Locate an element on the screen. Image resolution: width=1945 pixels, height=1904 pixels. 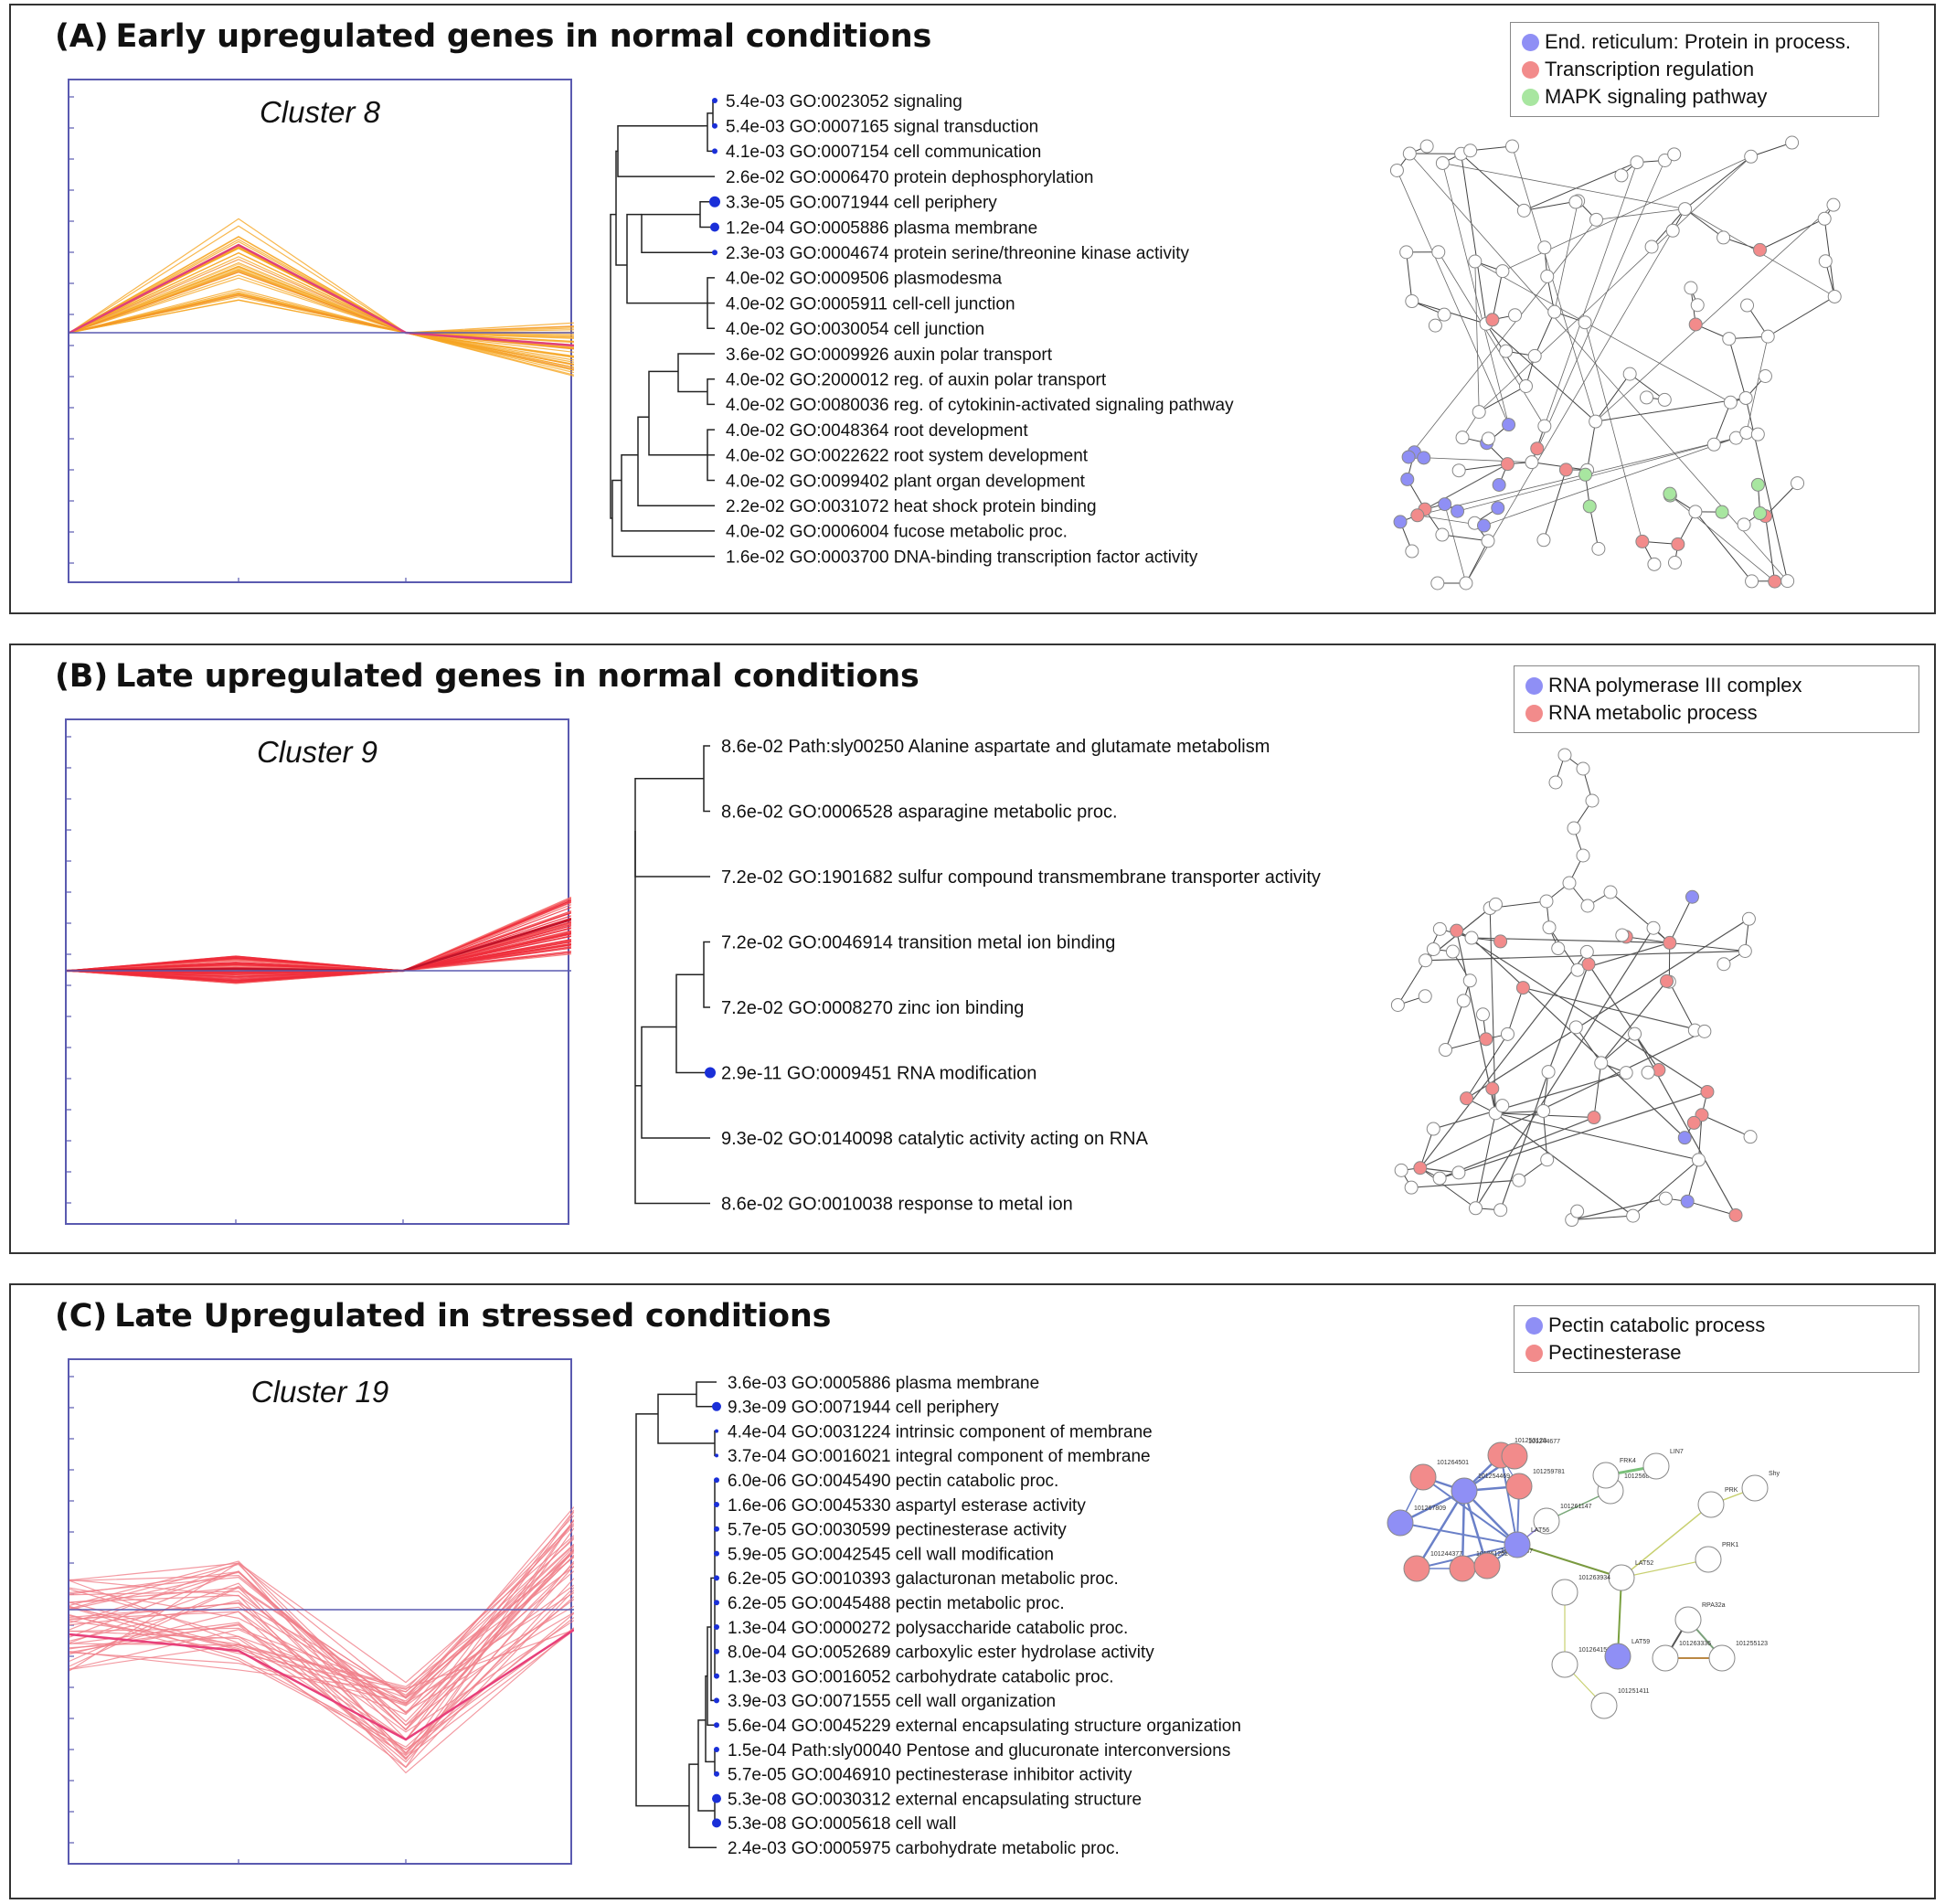
network-node-label: LIN7 is located at coordinates (1677, 1452).